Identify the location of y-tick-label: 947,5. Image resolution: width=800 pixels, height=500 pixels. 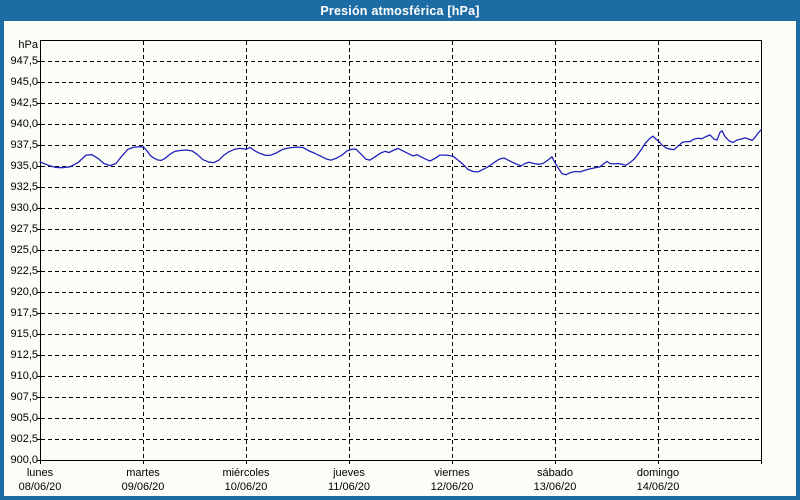
(24, 61).